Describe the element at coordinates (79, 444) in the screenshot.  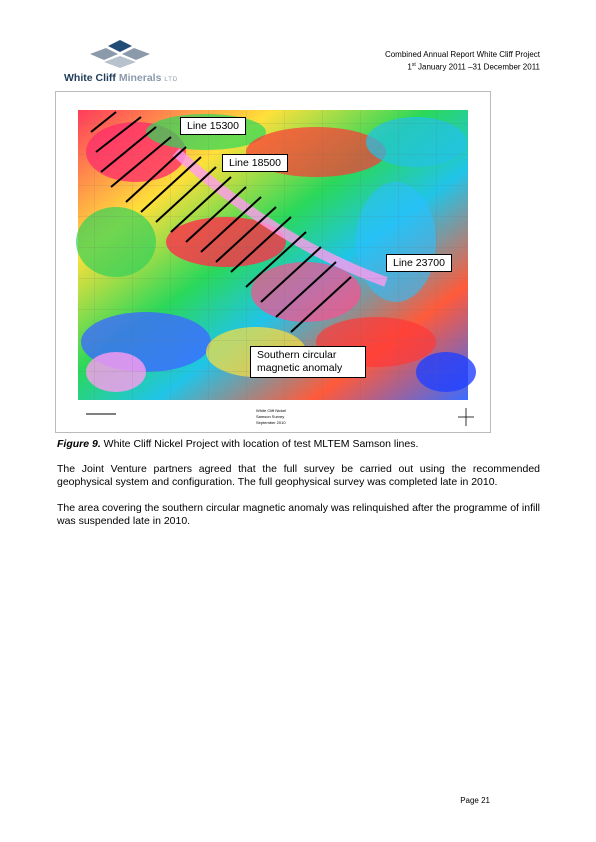
I see `figure-label: Figure 9.` at that location.